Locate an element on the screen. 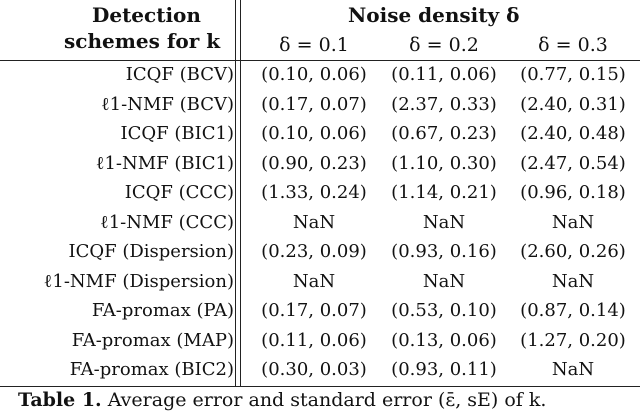 The width and height of the screenshot is (640, 416). row-label: ICQF (BCV) is located at coordinates (179, 74).